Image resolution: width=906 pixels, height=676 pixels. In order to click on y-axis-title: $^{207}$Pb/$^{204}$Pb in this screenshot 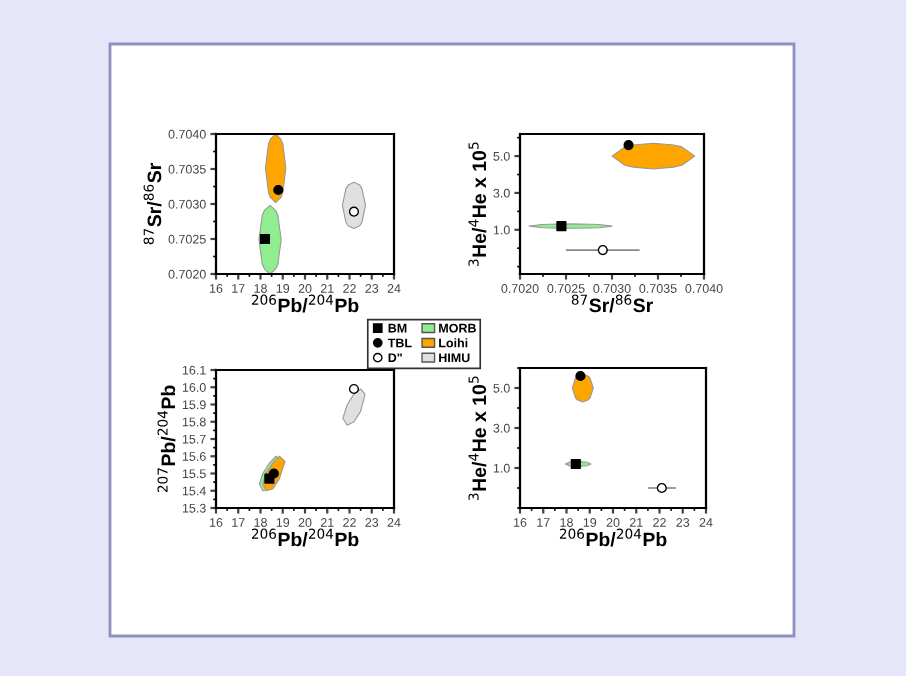, I will do `click(166, 439)`.